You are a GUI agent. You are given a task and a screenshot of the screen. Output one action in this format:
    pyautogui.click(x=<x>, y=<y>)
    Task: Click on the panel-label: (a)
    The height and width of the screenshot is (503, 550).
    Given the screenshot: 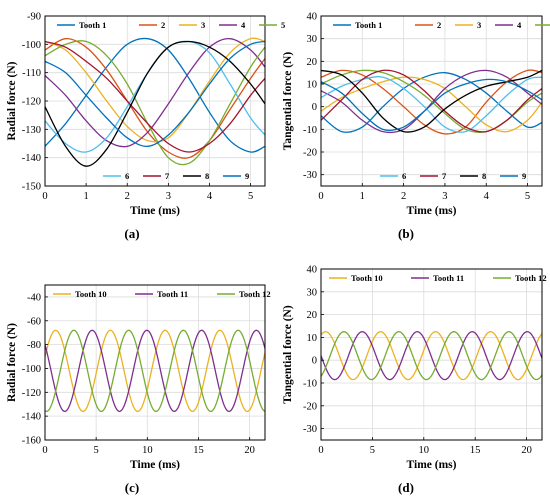 What is the action you would take?
    pyautogui.click(x=131, y=233)
    